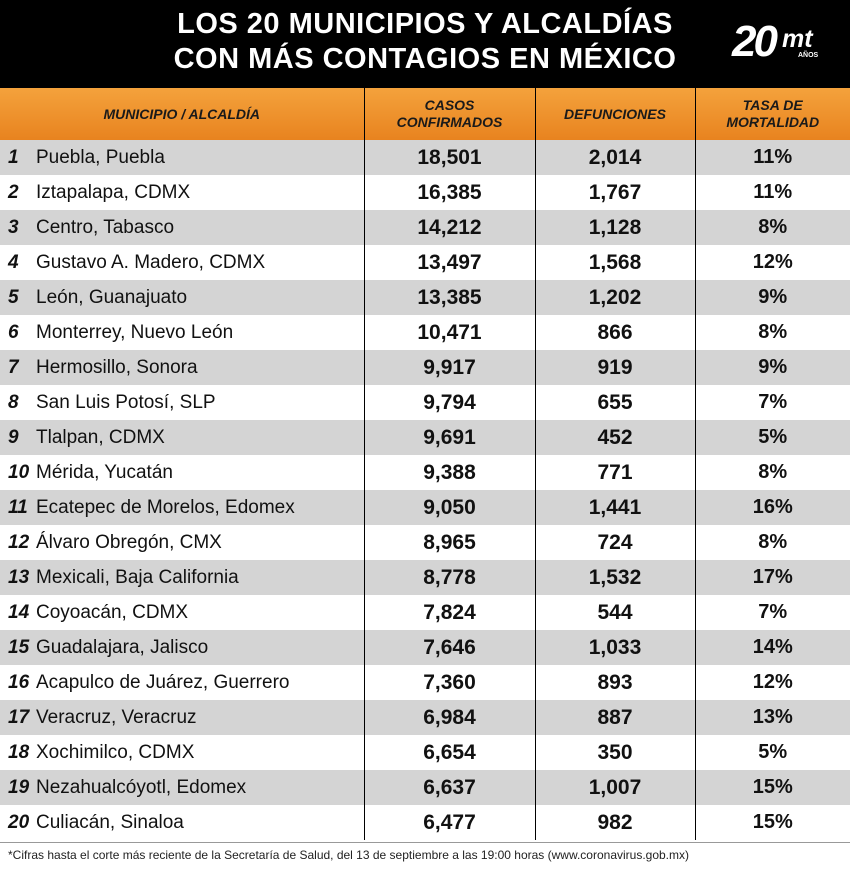 The height and width of the screenshot is (870, 850). I want to click on rank-number: 2, so click(13, 192).